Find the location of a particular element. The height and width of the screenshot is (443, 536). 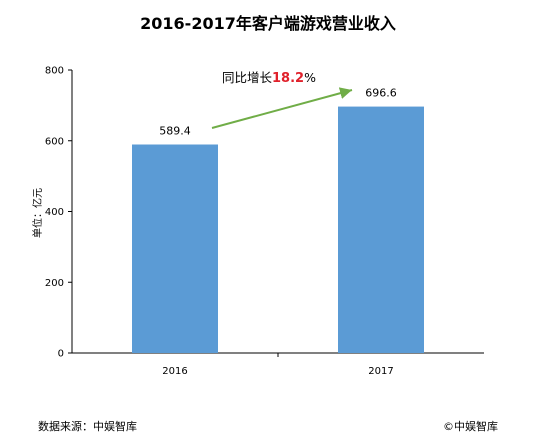

y-ticks: 0 200 400 600 800 is located at coordinates (58, 213).